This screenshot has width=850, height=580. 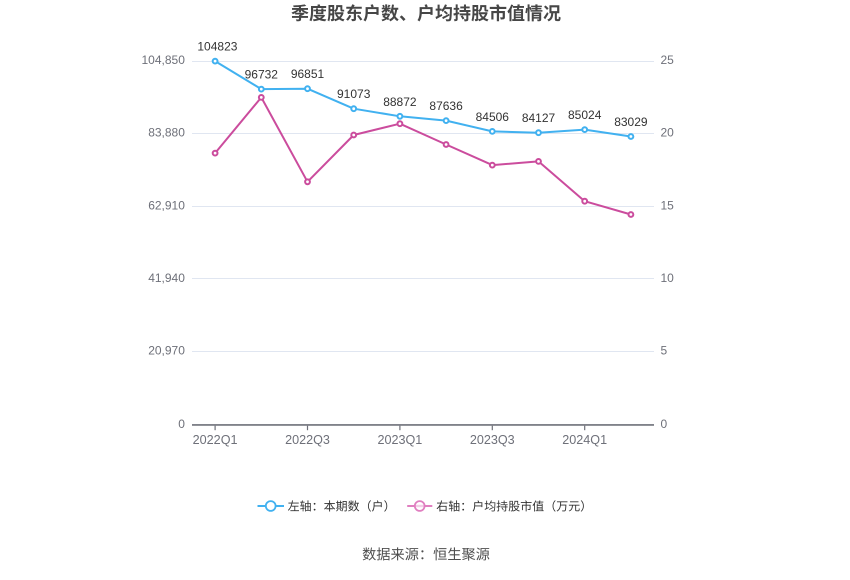 What do you see at coordinates (217, 47) in the screenshot?
I see `svg-text: 104823` at bounding box center [217, 47].